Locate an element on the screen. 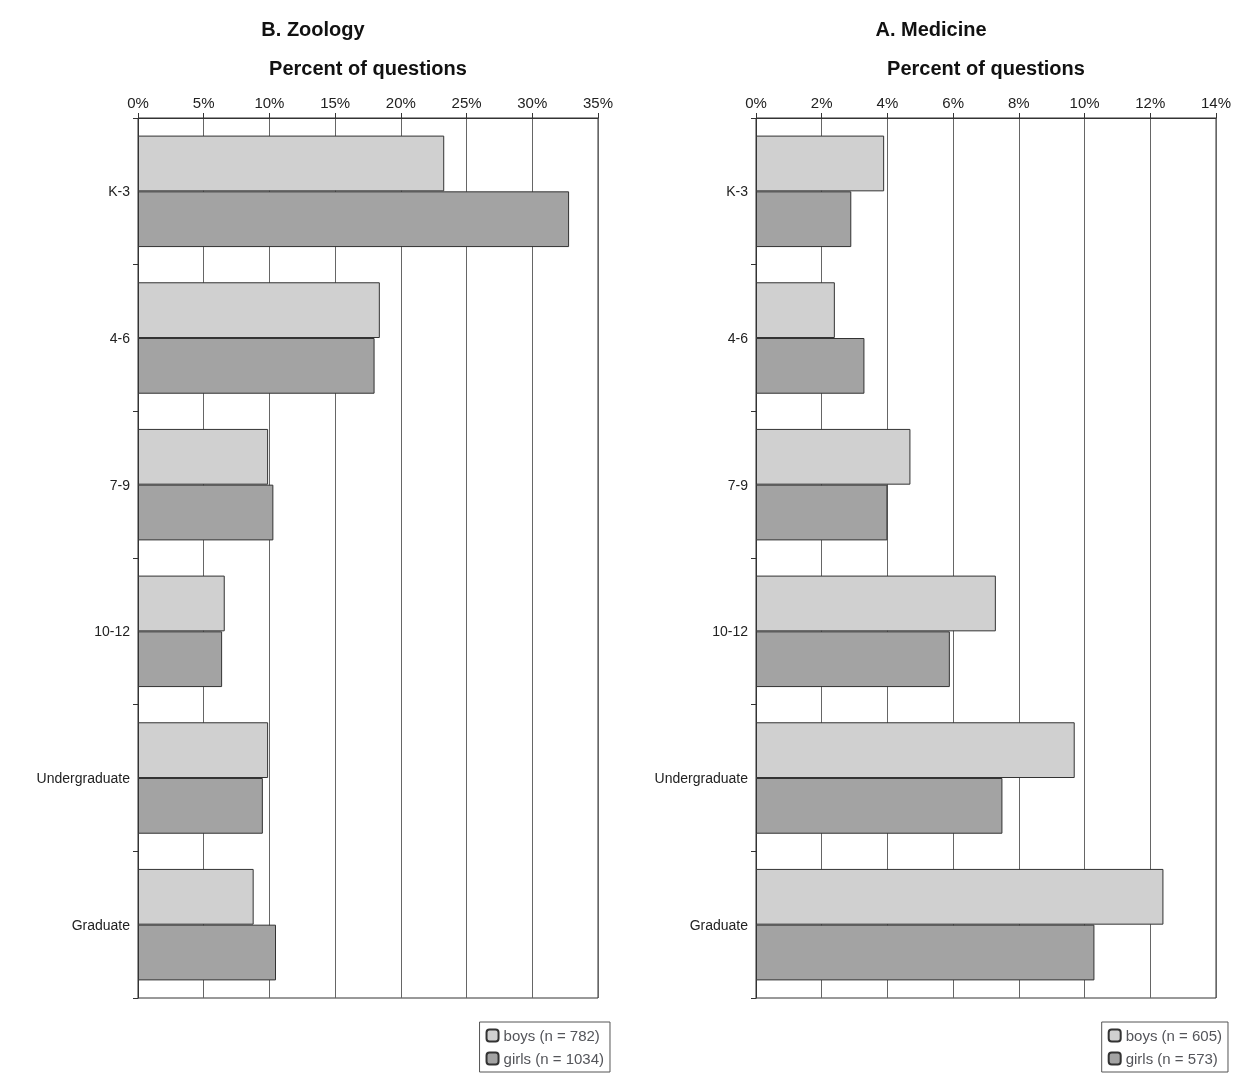 The height and width of the screenshot is (1091, 1248). x-tick-label: 12% is located at coordinates (1150, 102).